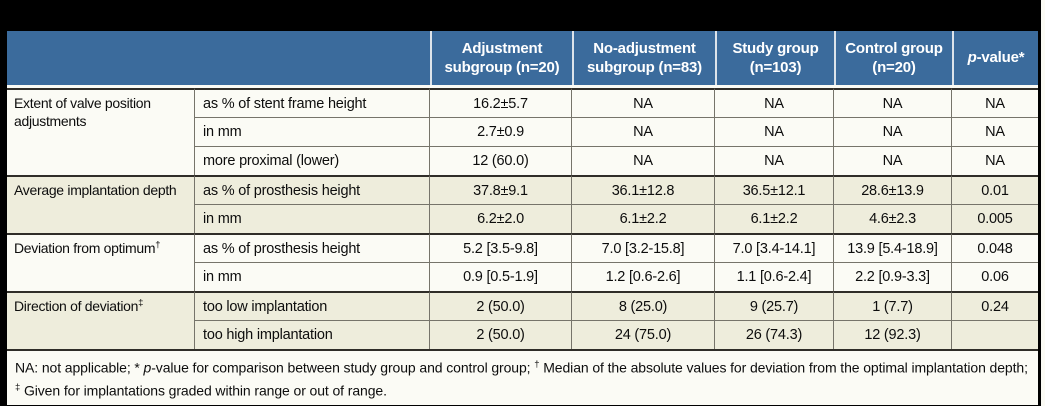 This screenshot has width=1045, height=406. I want to click on header-cell-p-value: p-value*, so click(995, 58).